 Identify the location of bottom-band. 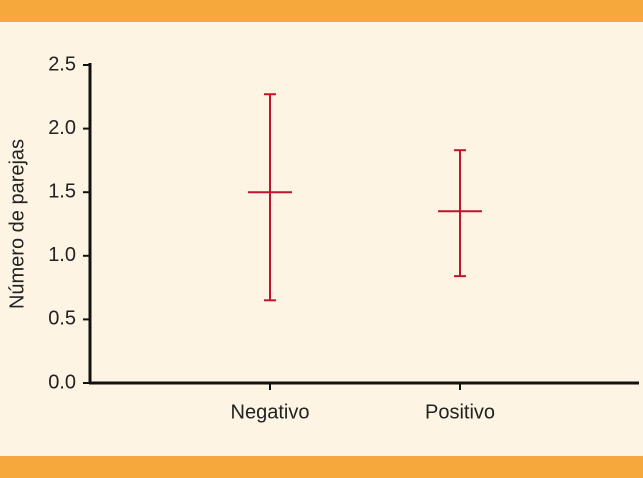
(321, 467).